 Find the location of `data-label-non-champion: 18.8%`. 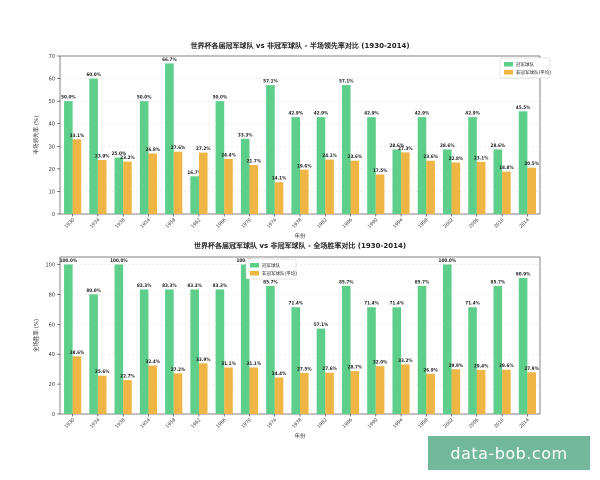

data-label-non-champion: 18.8% is located at coordinates (506, 167).